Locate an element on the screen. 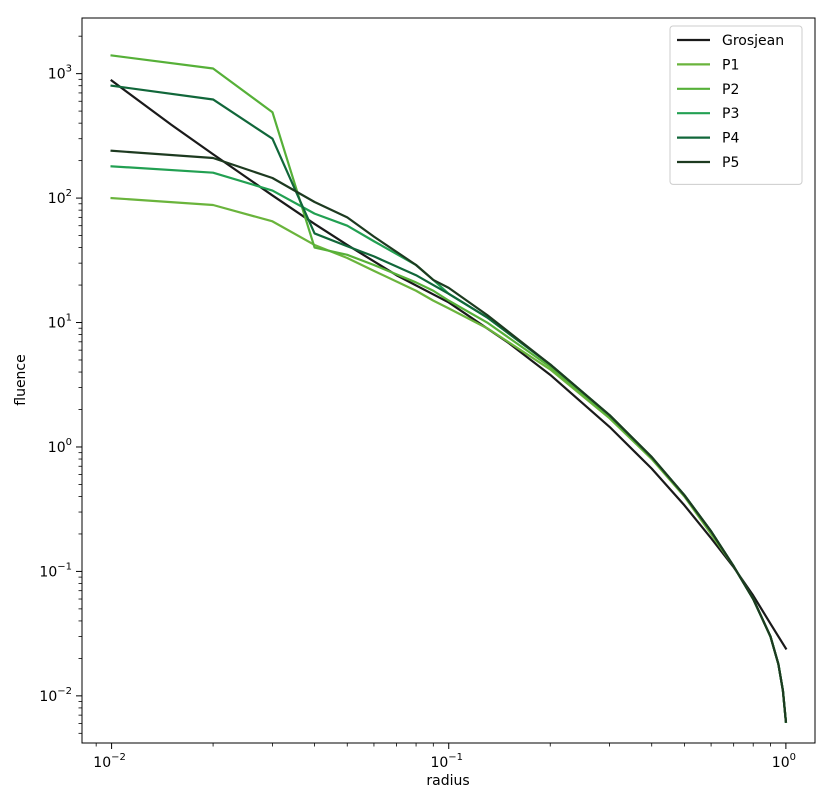 This screenshot has width=827, height=802. legend-label: P5 is located at coordinates (730, 163).